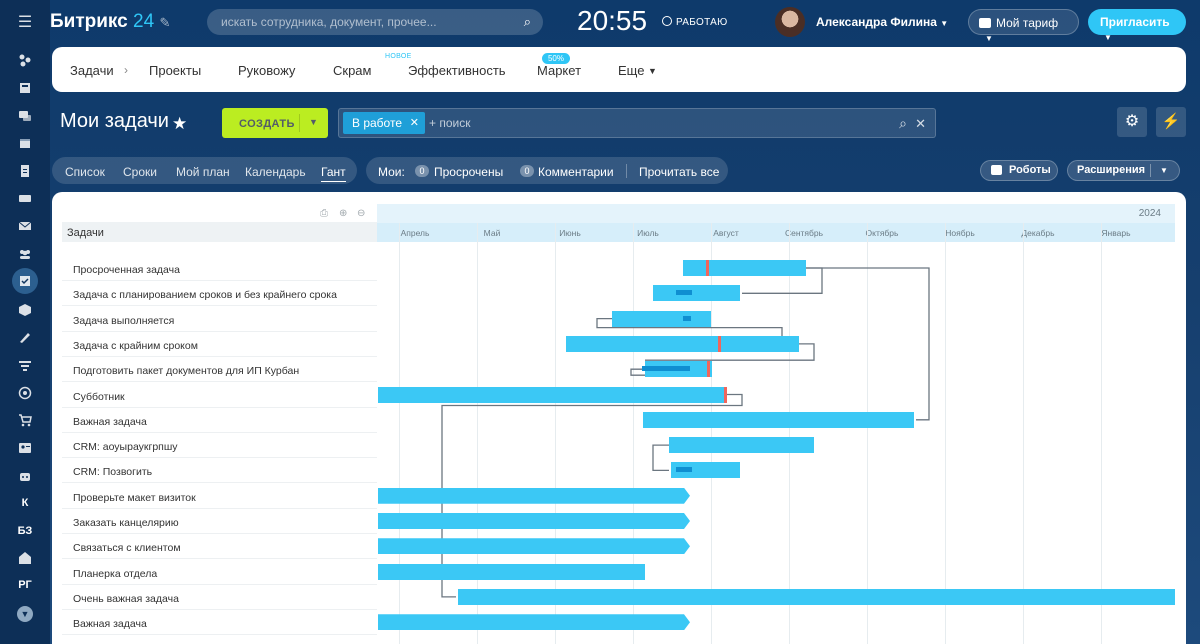 This screenshot has width=1200, height=644. What do you see at coordinates (25, 558) in the screenshot?
I see `home-icon` at bounding box center [25, 558].